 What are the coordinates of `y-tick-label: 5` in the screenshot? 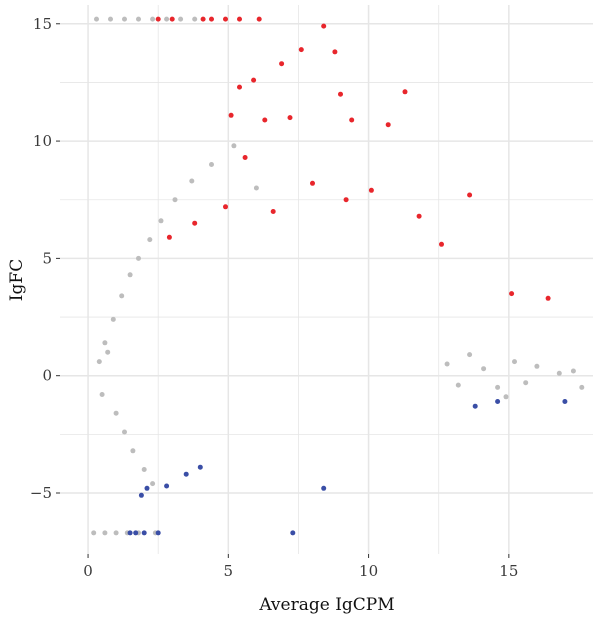 It's located at (47, 258).